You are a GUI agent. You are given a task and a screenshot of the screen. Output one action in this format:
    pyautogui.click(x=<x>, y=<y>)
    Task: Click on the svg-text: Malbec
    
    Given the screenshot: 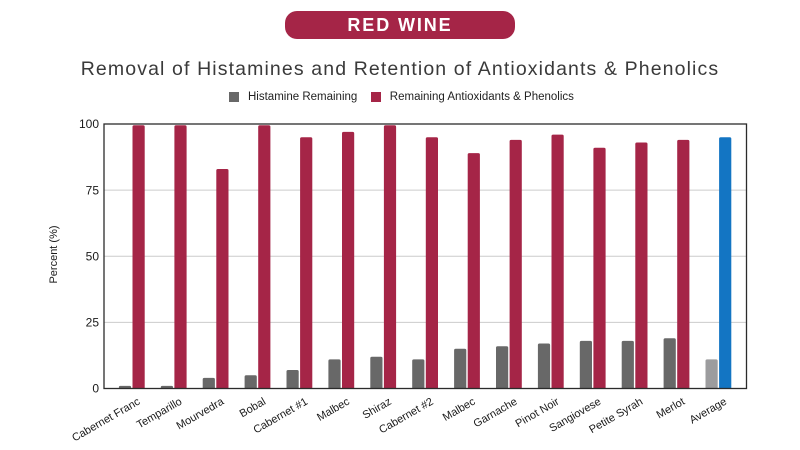 What is the action you would take?
    pyautogui.click(x=333, y=409)
    